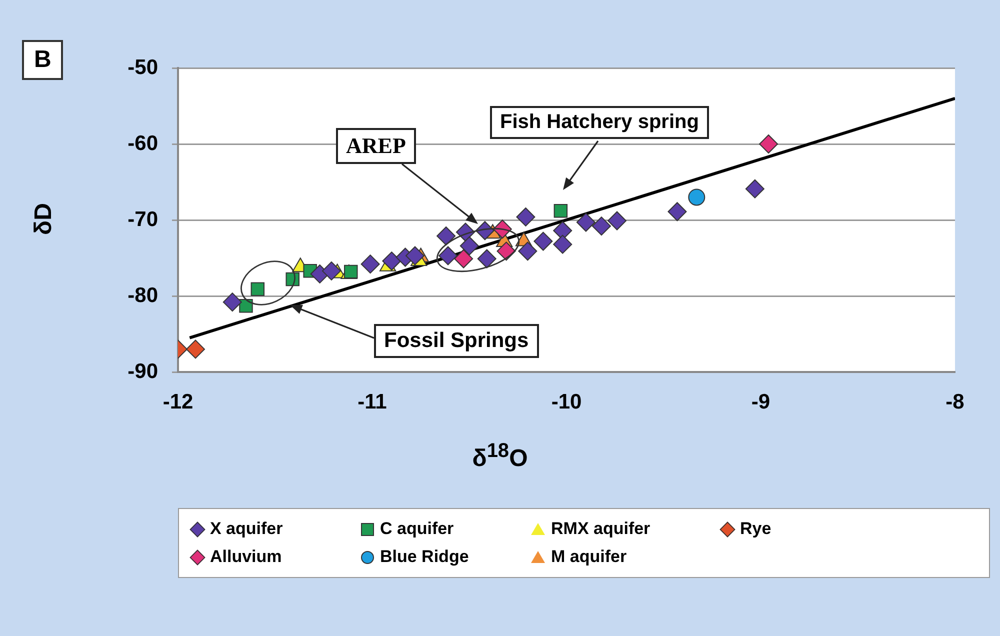  Describe the element at coordinates (43, 60) in the screenshot. I see `text: B` at that location.